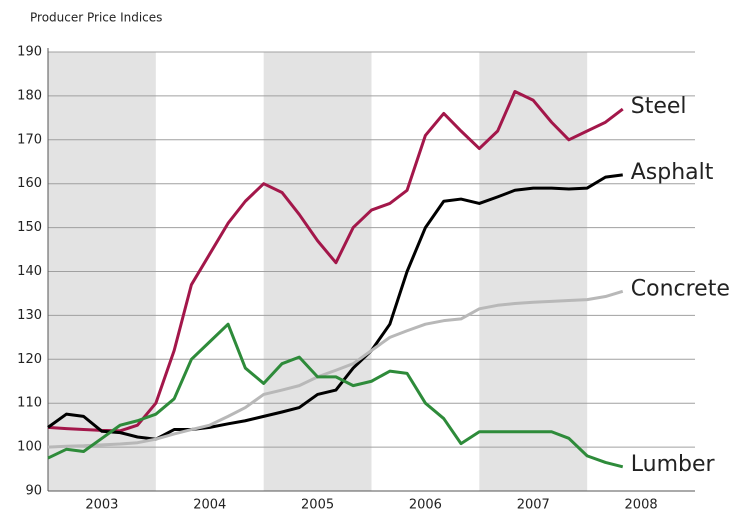 Image resolution: width=734 pixels, height=519 pixels. I want to click on series-label: Asphalt, so click(672, 172).